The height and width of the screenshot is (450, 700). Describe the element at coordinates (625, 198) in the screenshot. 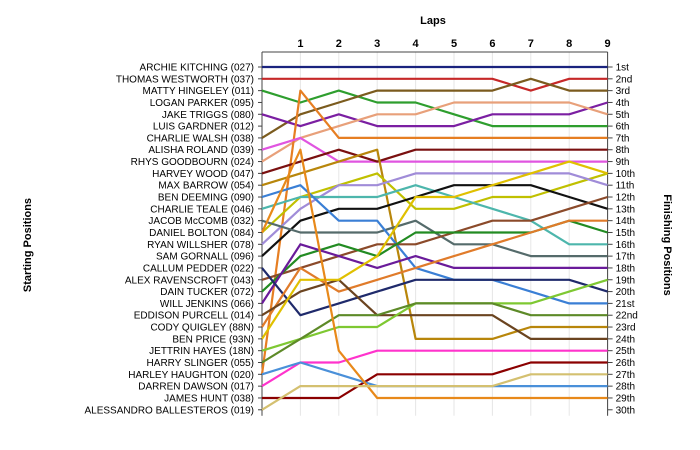

I see `finishing-position-label: 12th` at that location.